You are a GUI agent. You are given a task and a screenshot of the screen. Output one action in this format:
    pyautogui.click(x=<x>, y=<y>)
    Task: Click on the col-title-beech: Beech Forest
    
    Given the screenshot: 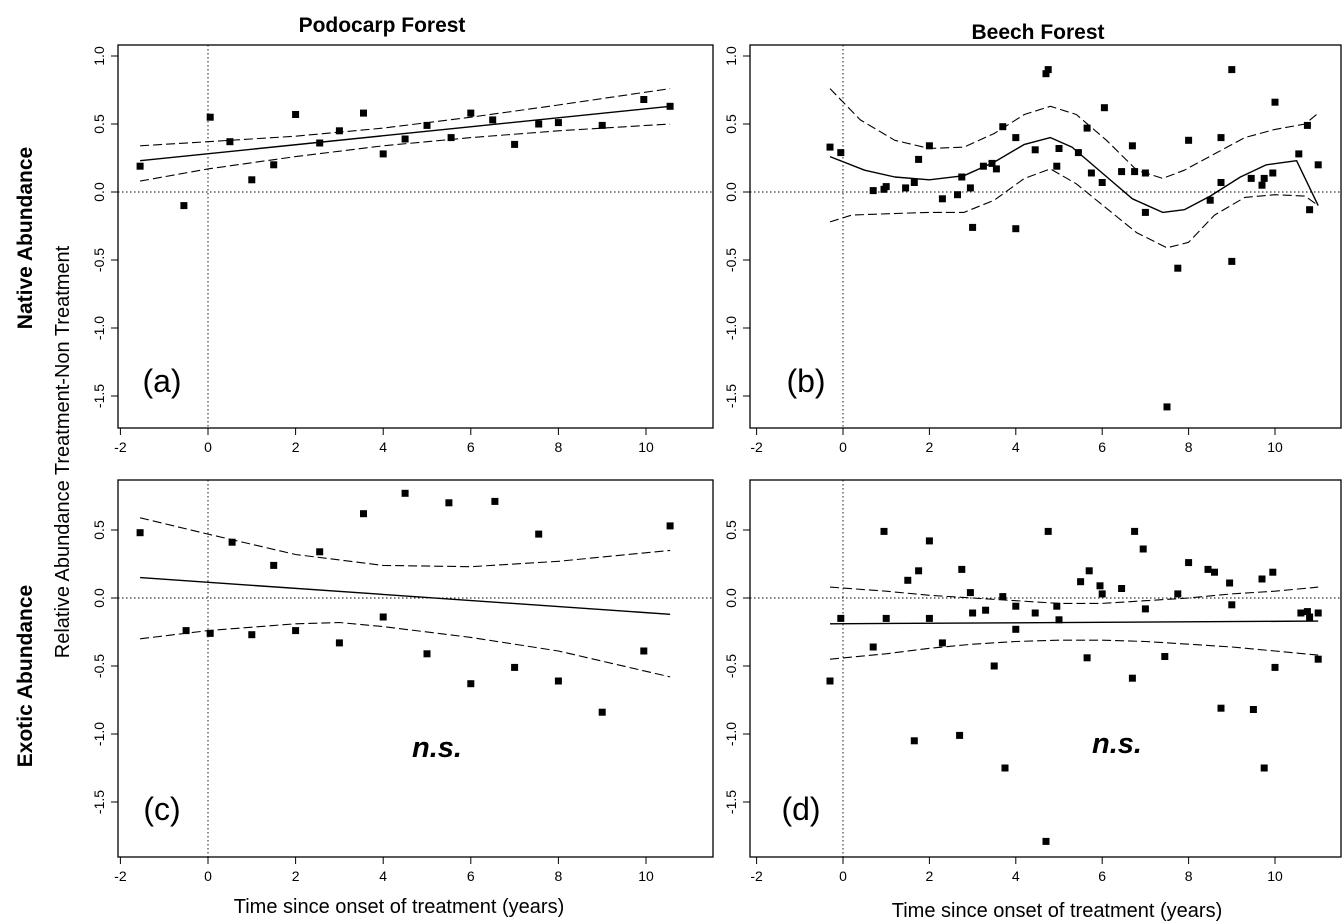 What is the action you would take?
    pyautogui.click(x=1037, y=32)
    